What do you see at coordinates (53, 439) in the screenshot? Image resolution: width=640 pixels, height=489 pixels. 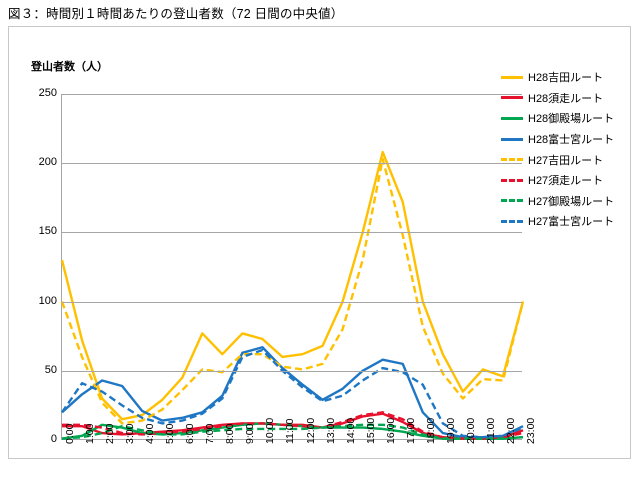 I see `y-axis-tick: 0` at bounding box center [53, 439].